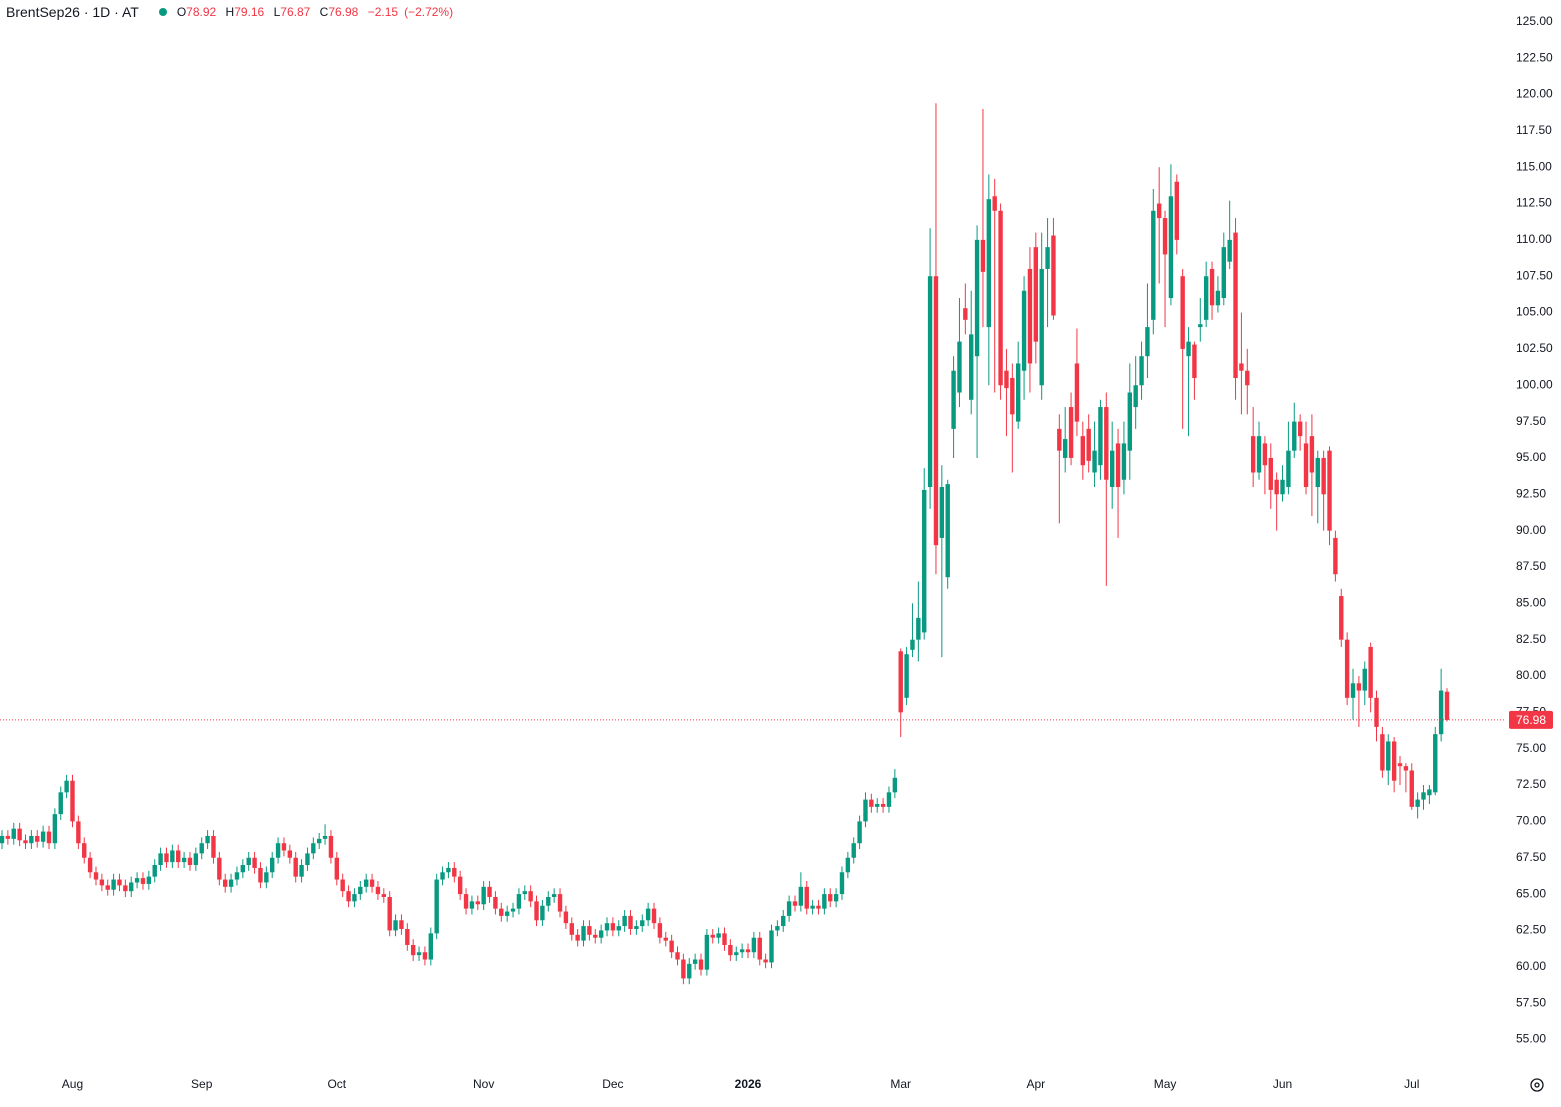  Describe the element at coordinates (72, 12) in the screenshot. I see `symbol: BrentSep26 · 1D · AT` at that location.